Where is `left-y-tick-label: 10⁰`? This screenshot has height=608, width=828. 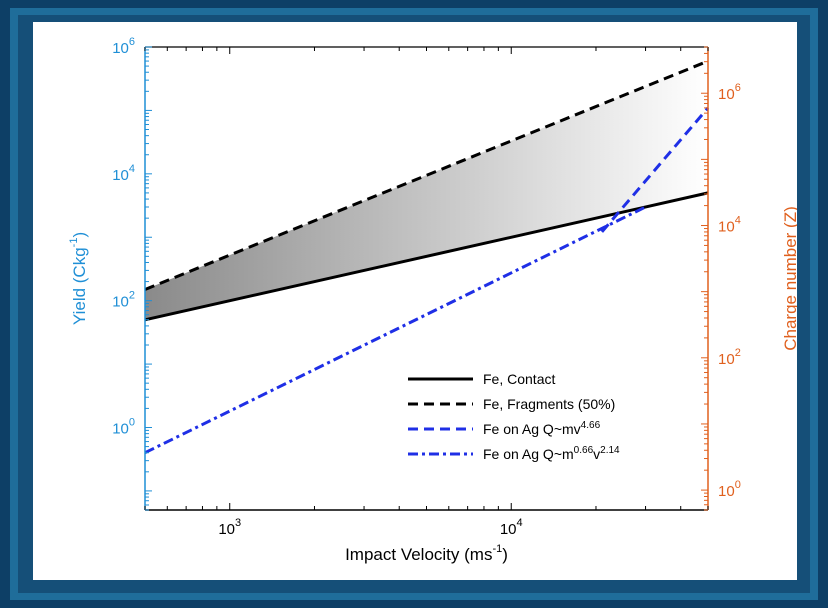 left-y-tick-label: 10⁰ is located at coordinates (123, 426).